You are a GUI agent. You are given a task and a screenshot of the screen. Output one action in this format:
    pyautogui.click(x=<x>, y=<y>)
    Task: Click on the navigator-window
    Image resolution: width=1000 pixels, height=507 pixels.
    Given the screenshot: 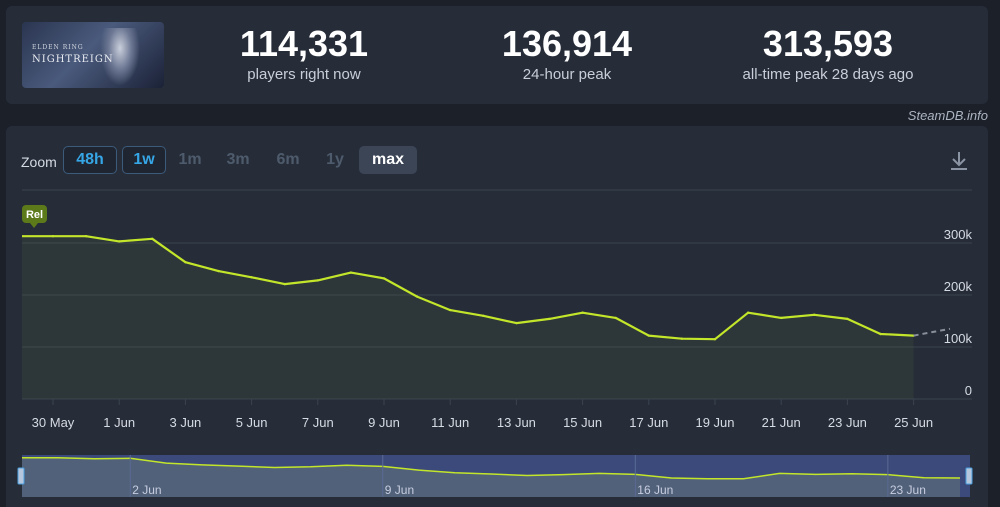 What is the action you would take?
    pyautogui.click(x=496, y=476)
    